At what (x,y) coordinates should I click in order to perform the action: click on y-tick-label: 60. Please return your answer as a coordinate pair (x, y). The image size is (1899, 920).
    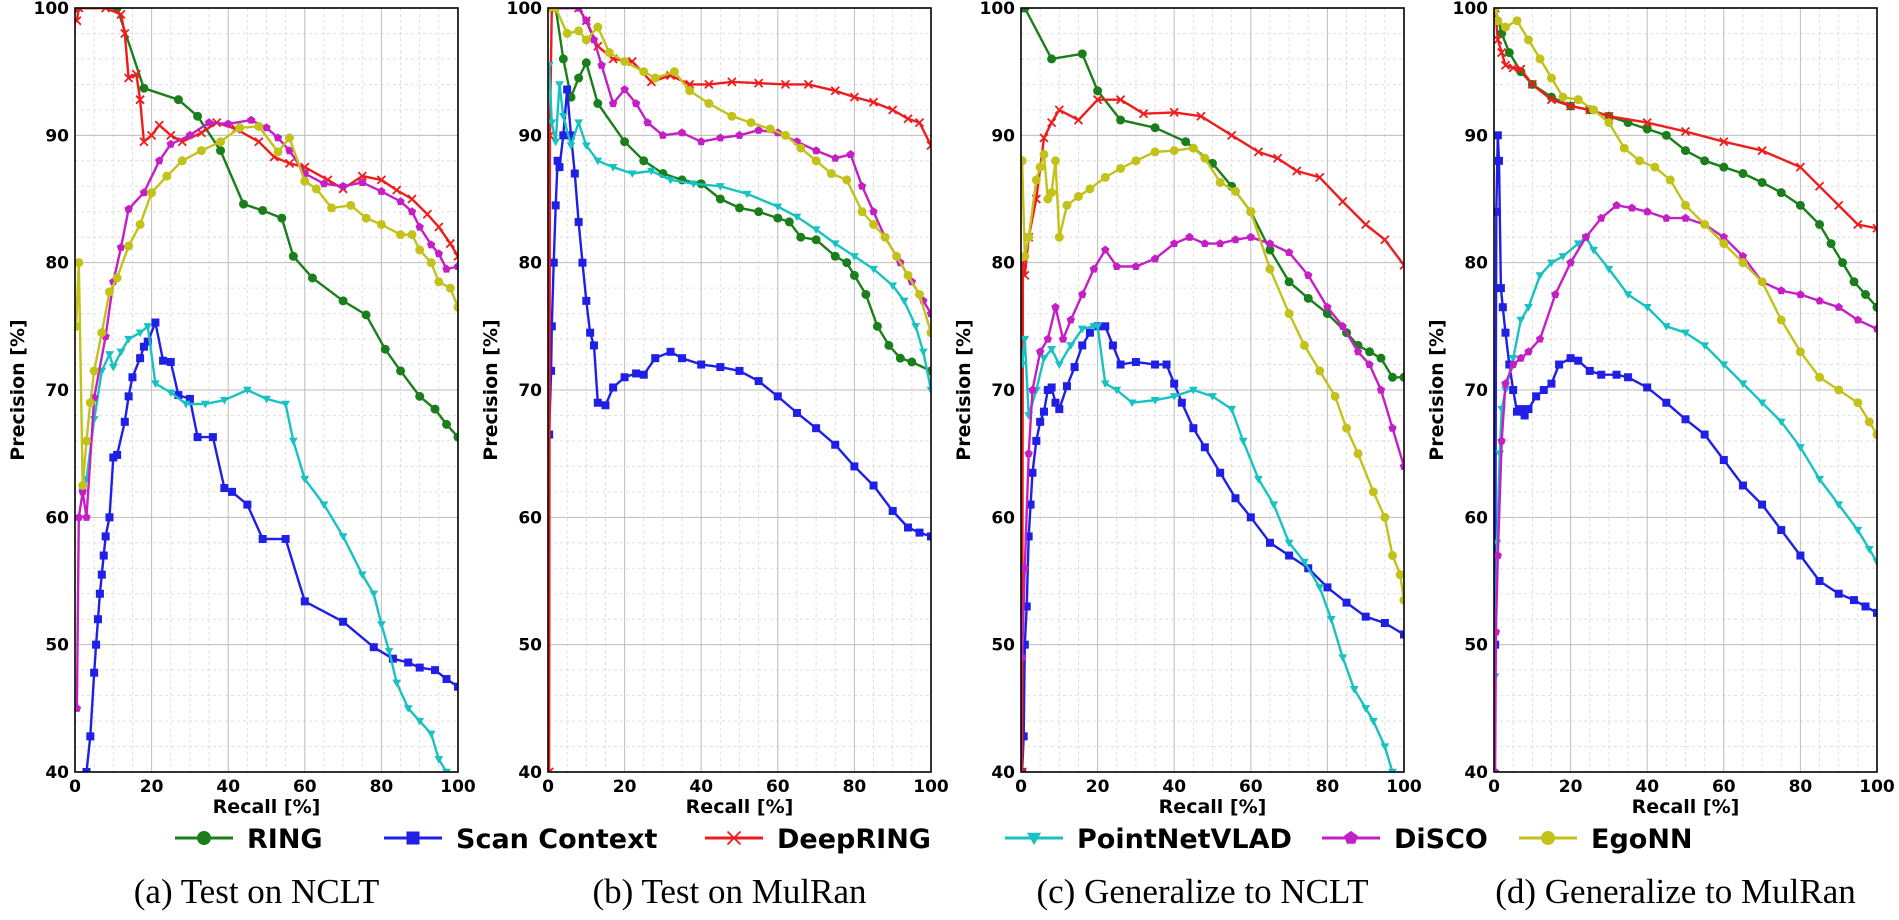
    Looking at the image, I should click on (57, 518).